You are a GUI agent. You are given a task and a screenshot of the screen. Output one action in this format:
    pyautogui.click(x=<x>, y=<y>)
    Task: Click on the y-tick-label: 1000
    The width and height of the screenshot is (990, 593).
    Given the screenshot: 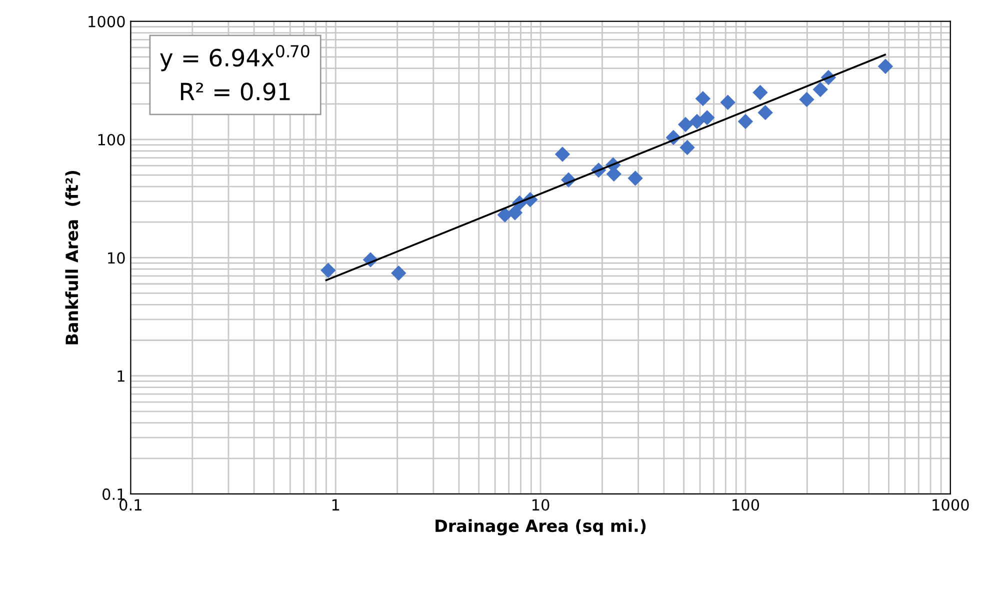 What is the action you would take?
    pyautogui.click(x=106, y=22)
    